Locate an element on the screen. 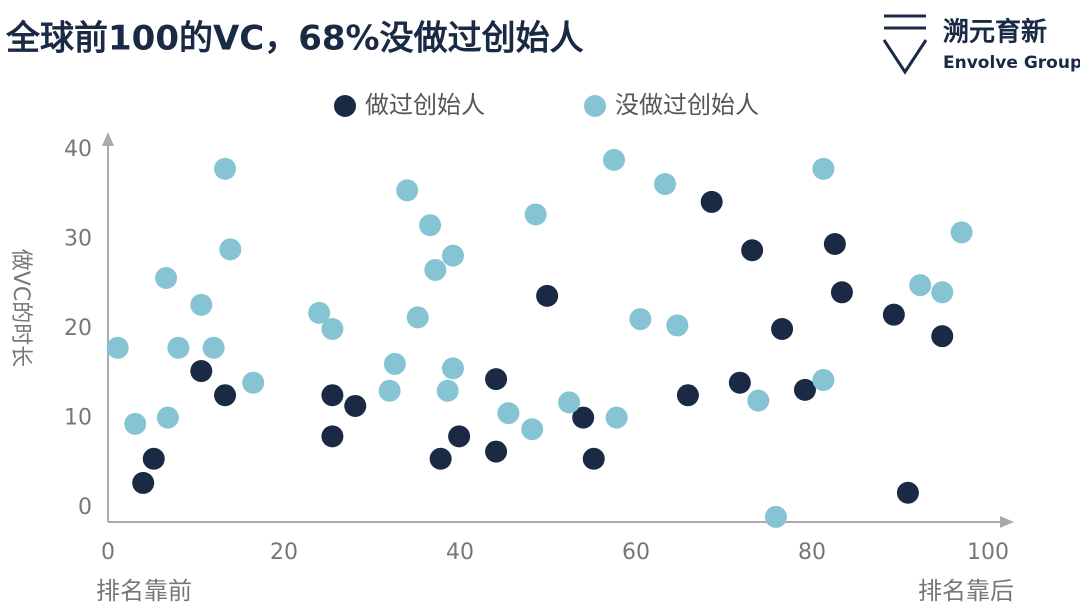 The width and height of the screenshot is (1080, 608). y-tick-label: 10 is located at coordinates (78, 417).